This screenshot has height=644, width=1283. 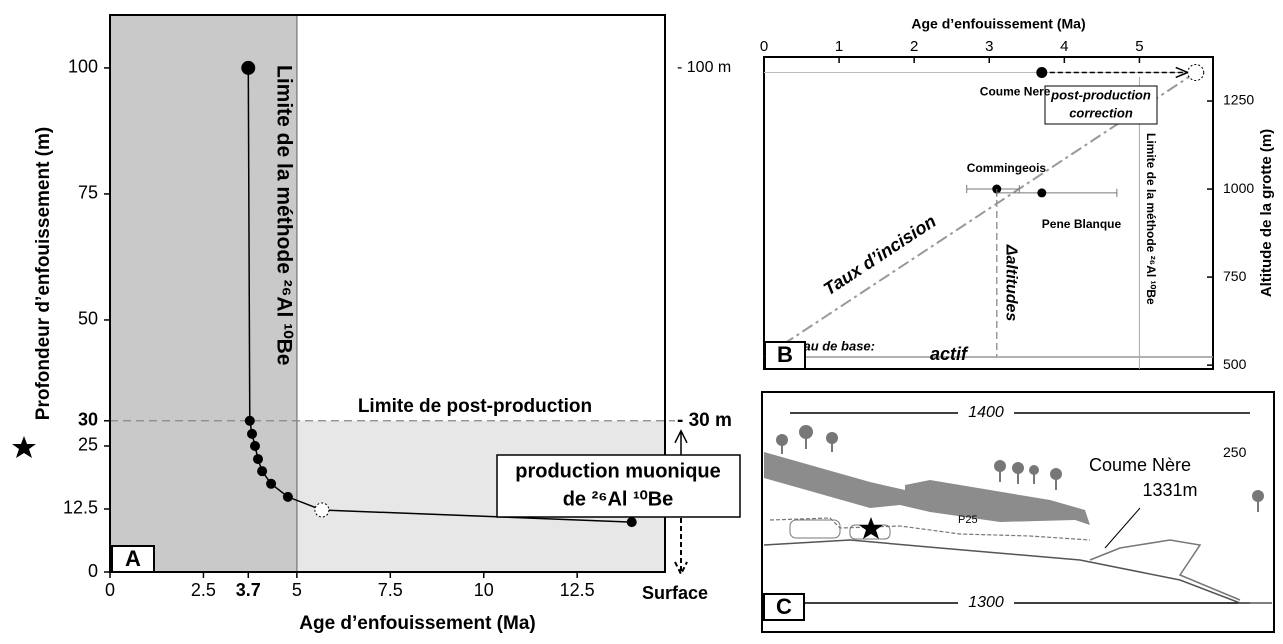 I want to click on point-label: Pene Blanque, so click(x=1082, y=224).